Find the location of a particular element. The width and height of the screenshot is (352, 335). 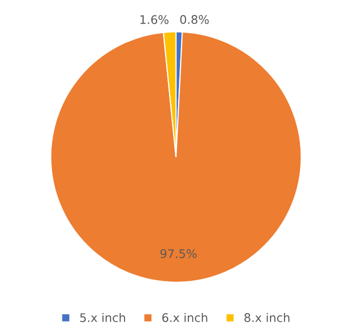

data-label: 97.5% is located at coordinates (178, 253).